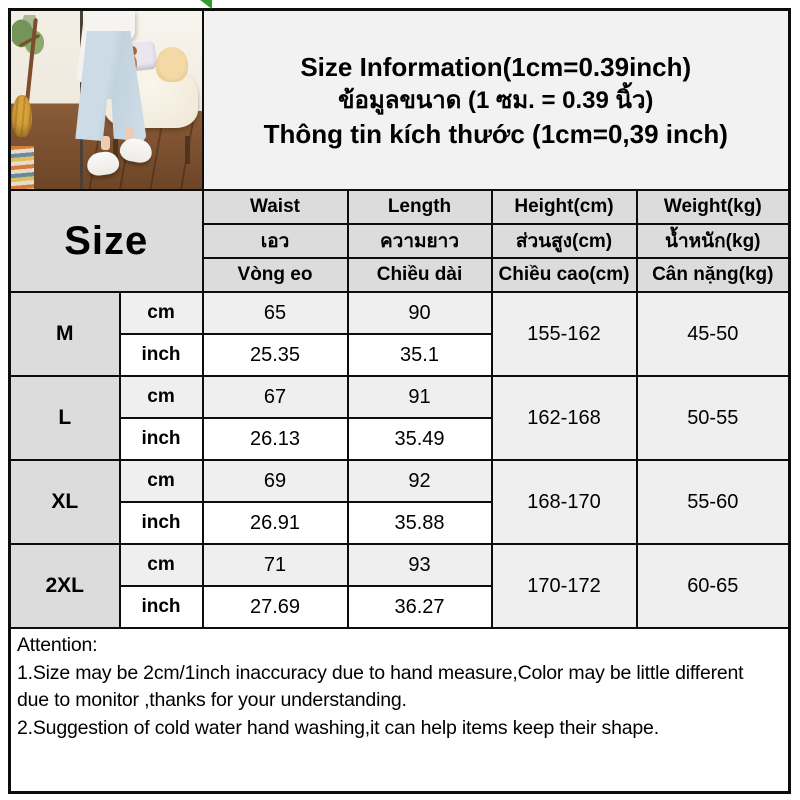  What do you see at coordinates (106, 241) in the screenshot?
I see `size-header: Size` at bounding box center [106, 241].